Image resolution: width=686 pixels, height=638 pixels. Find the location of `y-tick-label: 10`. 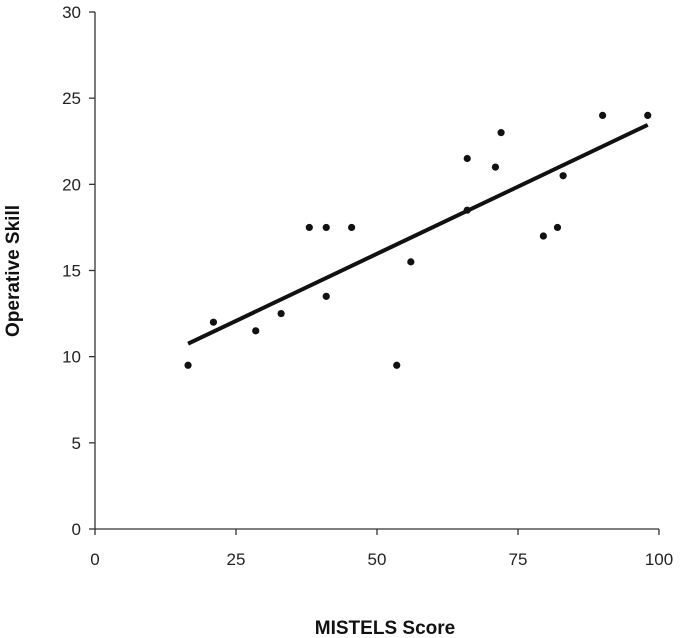

y-tick-label: 10 is located at coordinates (71, 357).